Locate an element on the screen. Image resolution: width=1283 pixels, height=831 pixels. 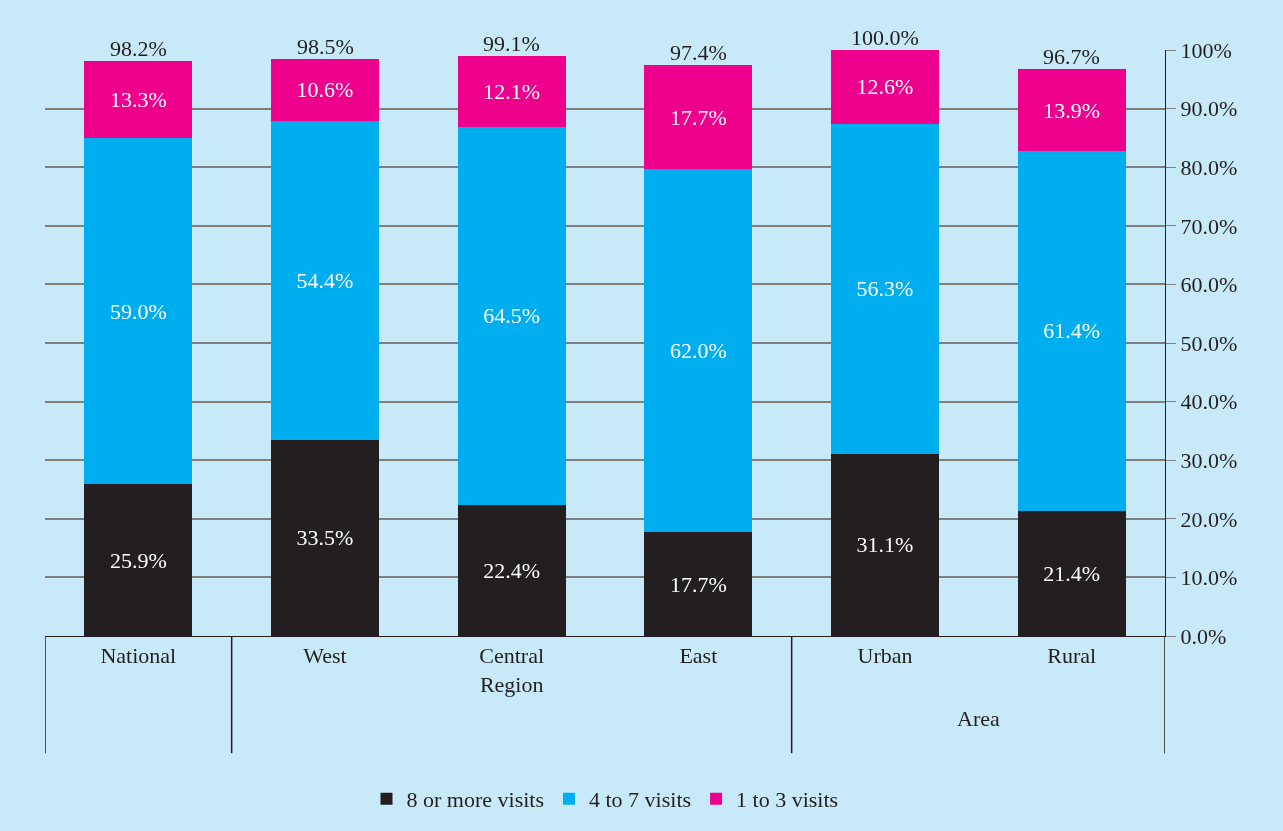
y-tick-label: 50.0% is located at coordinates (1209, 343).